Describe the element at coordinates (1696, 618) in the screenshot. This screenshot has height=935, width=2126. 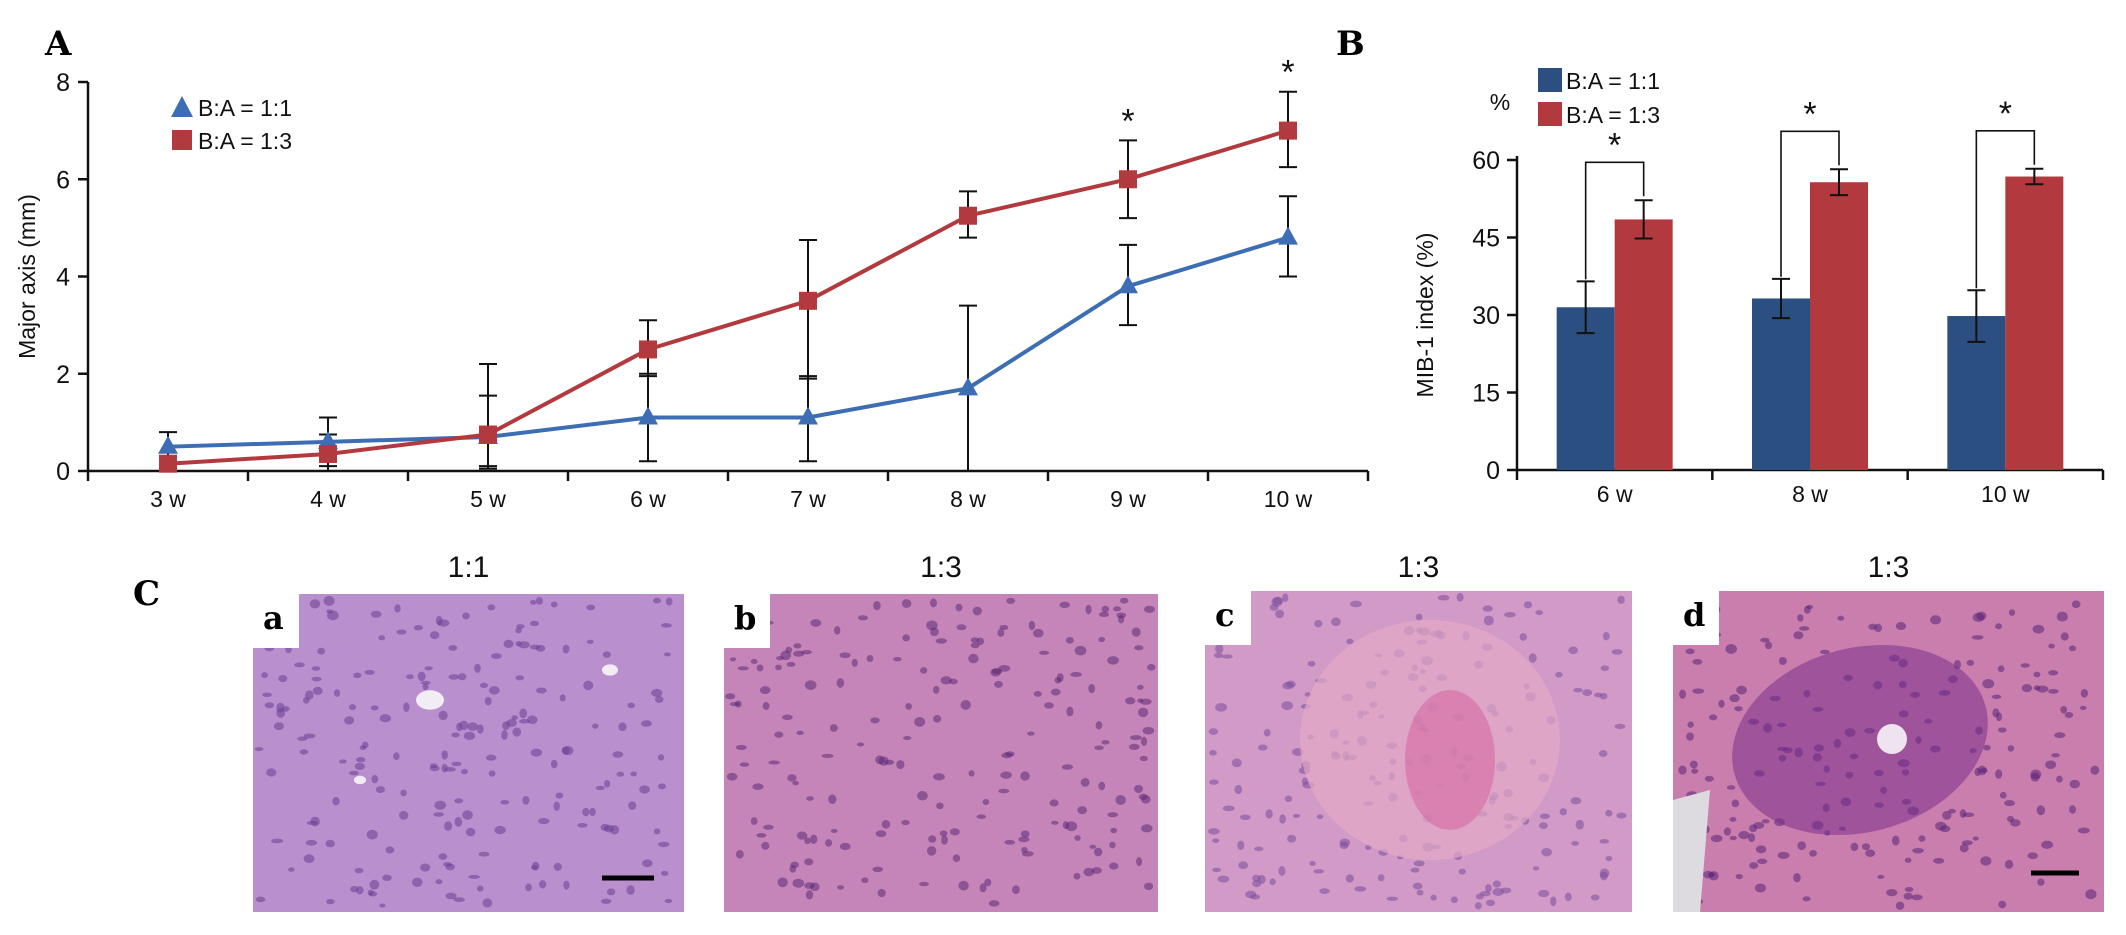
I see `label-box` at that location.